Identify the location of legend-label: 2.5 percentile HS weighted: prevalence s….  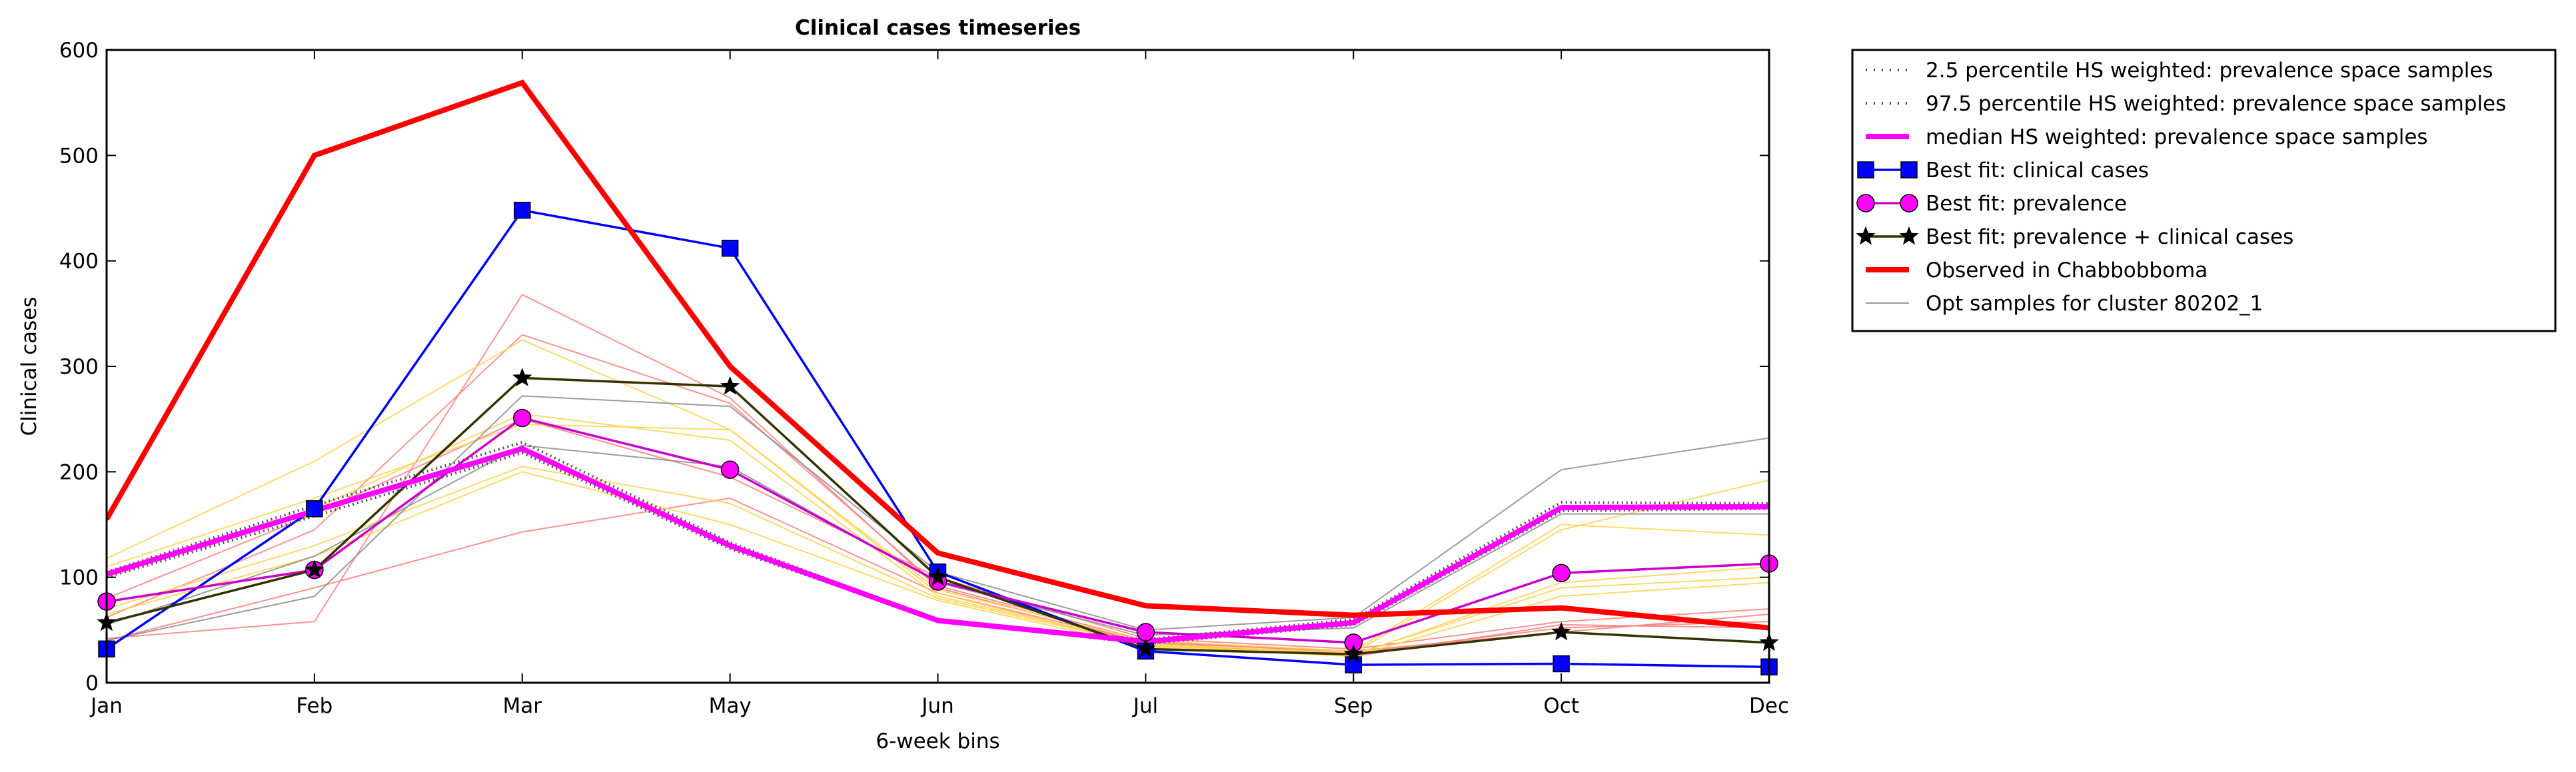
(2209, 71).